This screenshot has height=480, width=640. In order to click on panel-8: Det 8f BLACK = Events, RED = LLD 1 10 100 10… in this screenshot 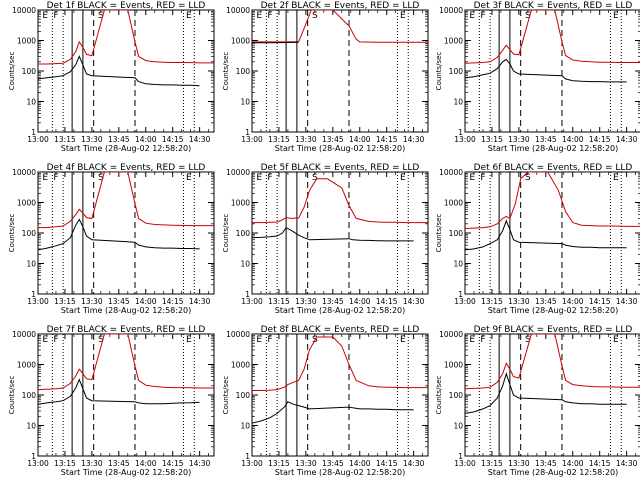, I will do `click(325, 401)`.